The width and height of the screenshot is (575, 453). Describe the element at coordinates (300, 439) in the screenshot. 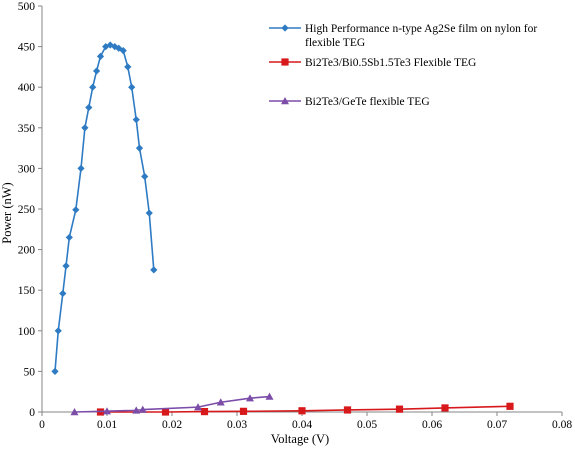

I see `x-axis-title: Voltage (V)` at that location.